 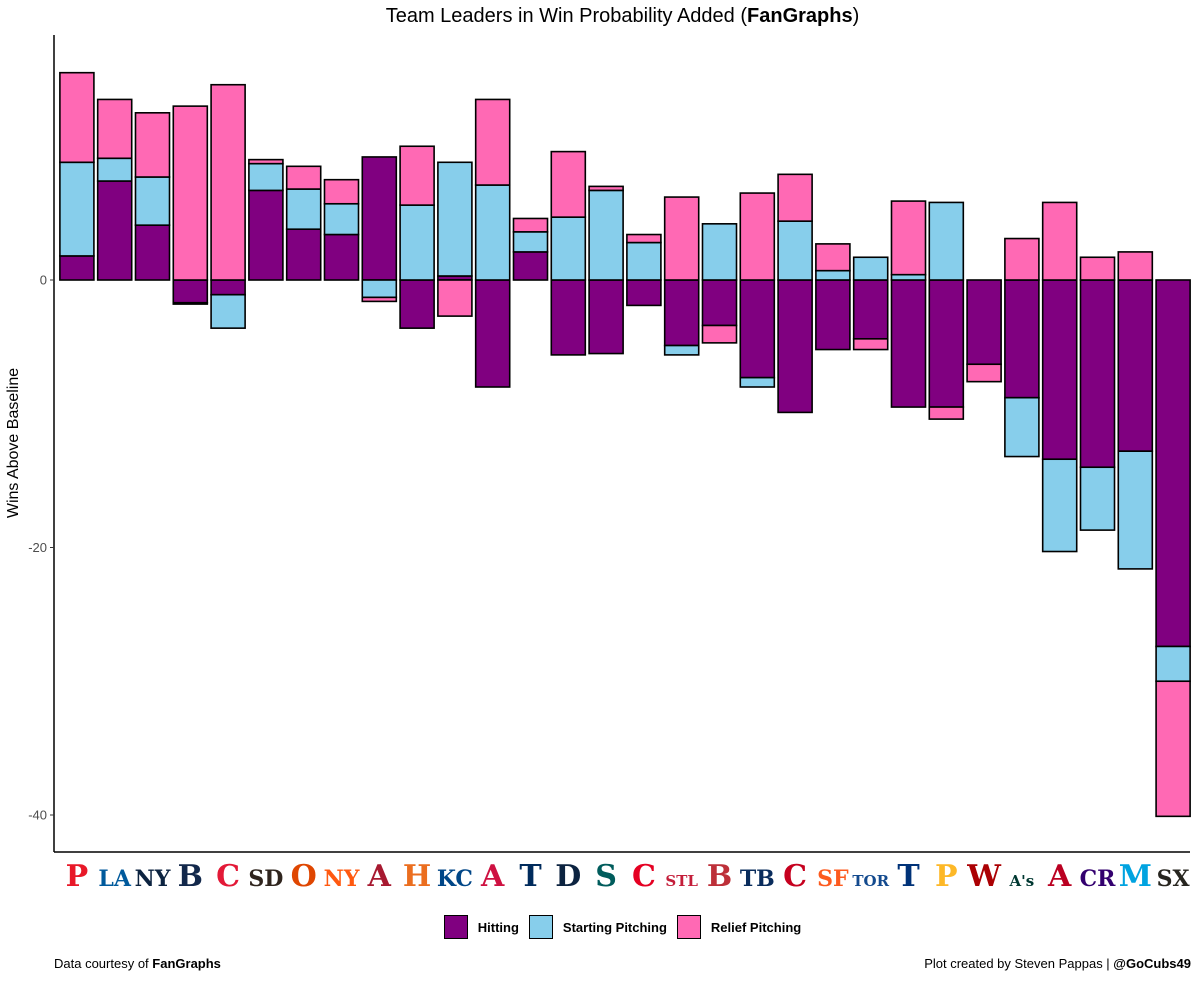 What do you see at coordinates (757, 329) in the screenshot?
I see `bar-segment-19-hitting` at bounding box center [757, 329].